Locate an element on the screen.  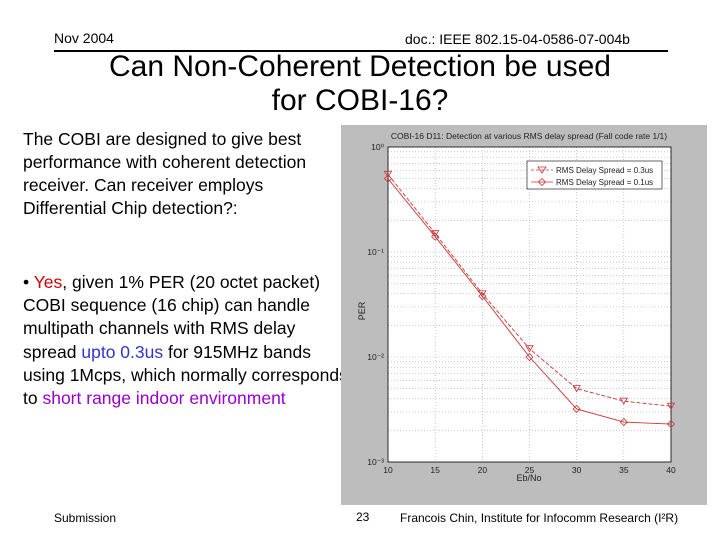
legend-box is located at coordinates (594, 175).